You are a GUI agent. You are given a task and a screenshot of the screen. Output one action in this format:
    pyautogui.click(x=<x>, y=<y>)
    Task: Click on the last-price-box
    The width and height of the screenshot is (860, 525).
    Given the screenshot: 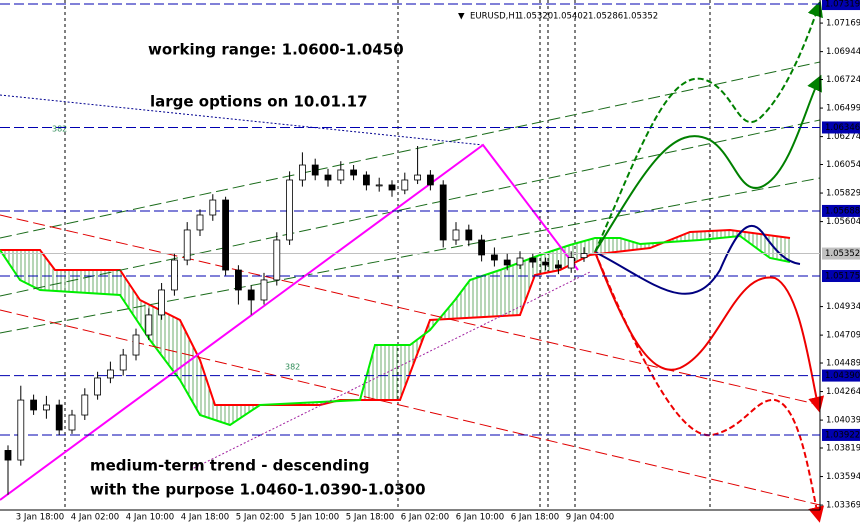 What is the action you would take?
    pyautogui.click(x=841, y=253)
    